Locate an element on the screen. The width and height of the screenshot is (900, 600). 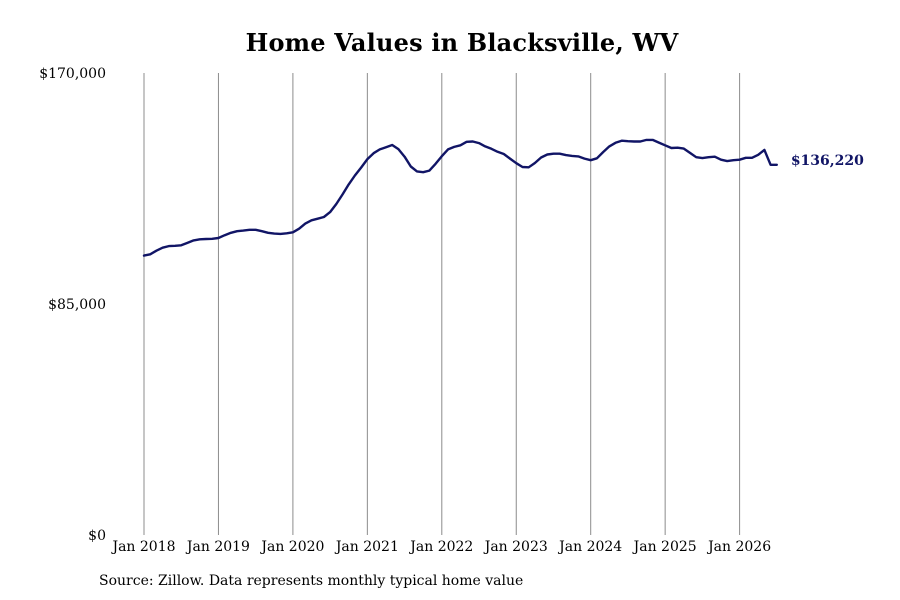
x-tick-label: Jan 2020 is located at coordinates (291, 547).